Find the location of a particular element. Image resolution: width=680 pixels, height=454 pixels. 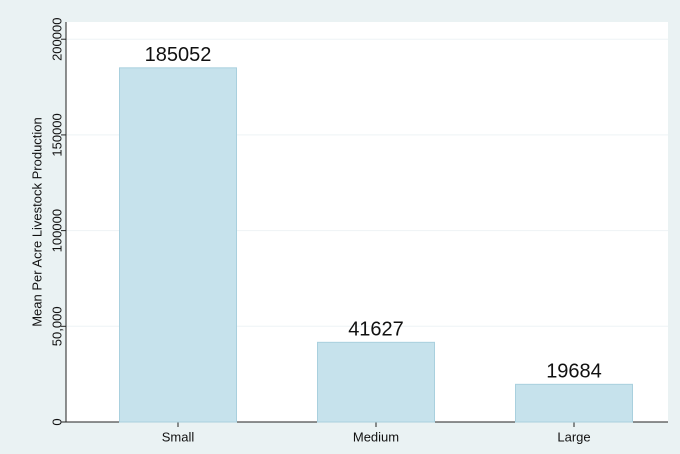

x-tick-label: Large is located at coordinates (573, 436).